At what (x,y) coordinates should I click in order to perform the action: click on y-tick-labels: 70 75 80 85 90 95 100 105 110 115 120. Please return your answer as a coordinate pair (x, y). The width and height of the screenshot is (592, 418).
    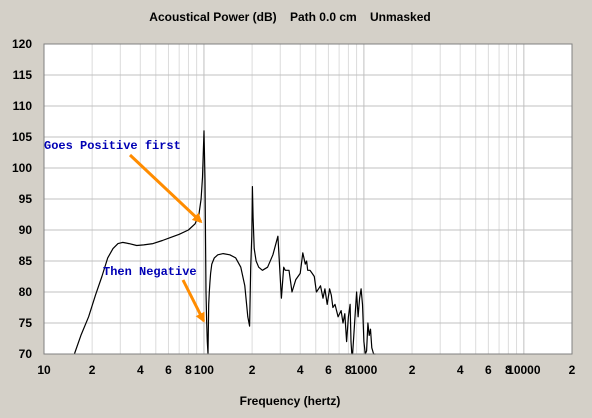
    Looking at the image, I should click on (22, 199).